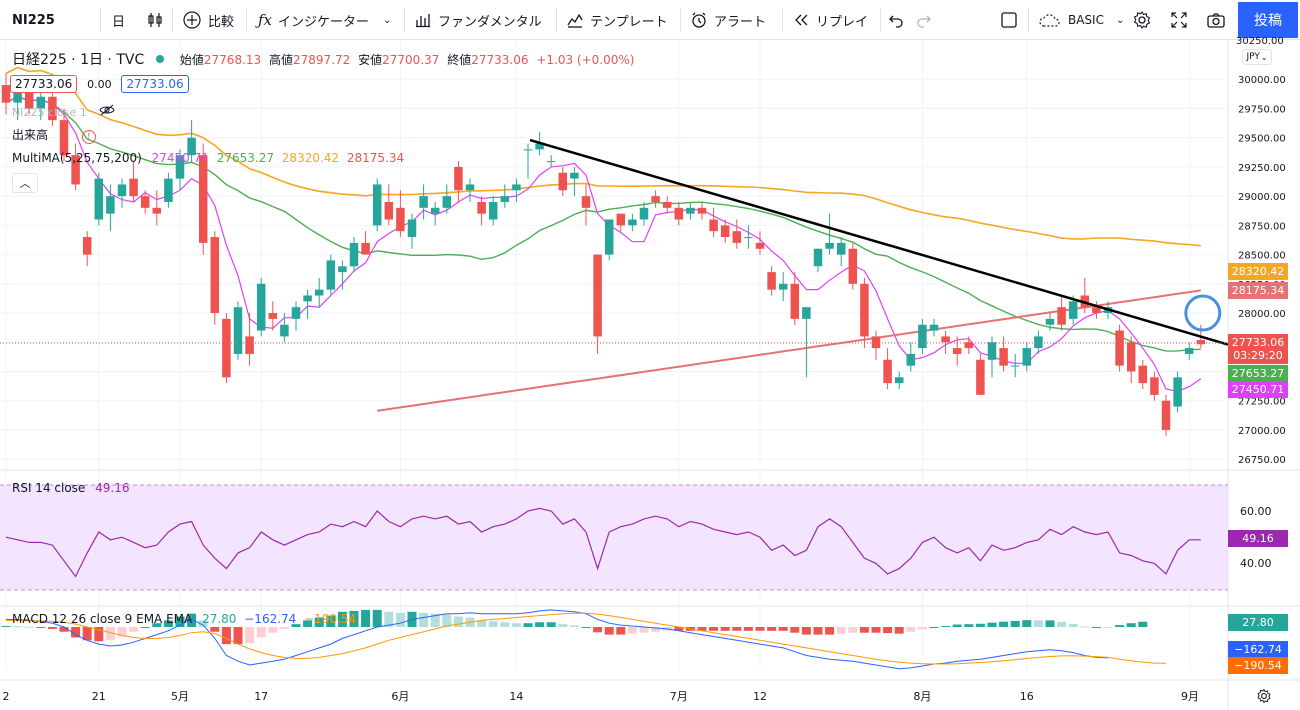 The width and height of the screenshot is (1300, 710). I want to click on camera-icon, so click(1216, 20).